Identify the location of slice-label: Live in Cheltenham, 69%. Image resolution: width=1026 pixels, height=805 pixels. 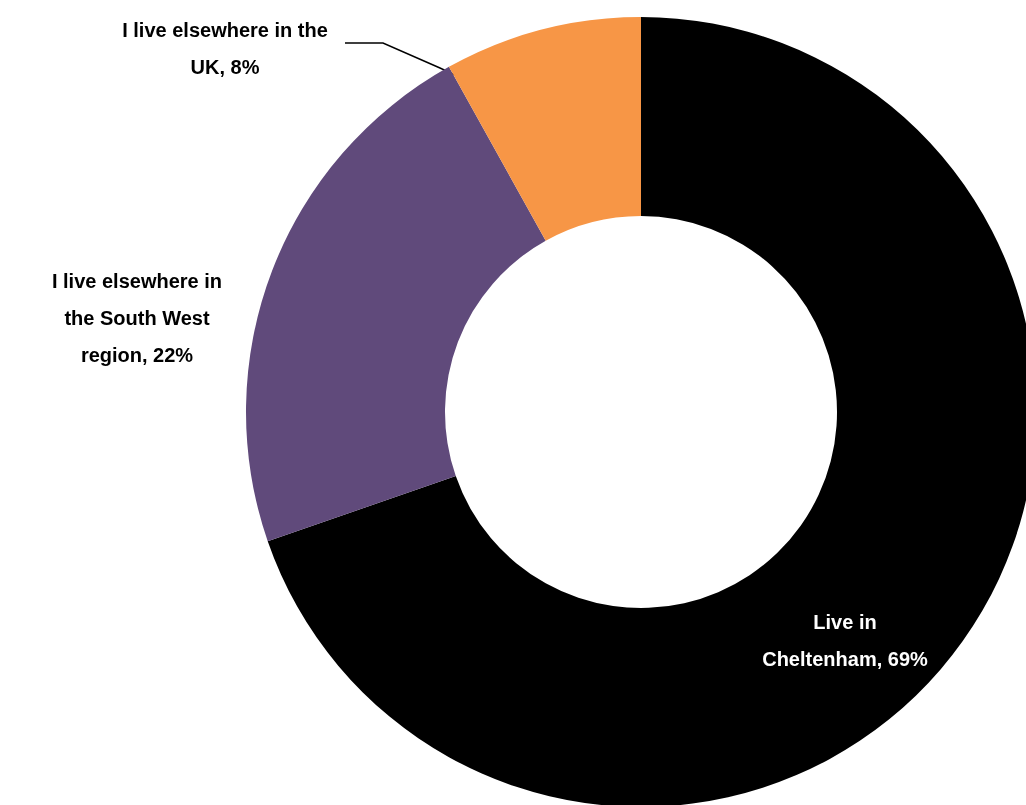
(845, 640).